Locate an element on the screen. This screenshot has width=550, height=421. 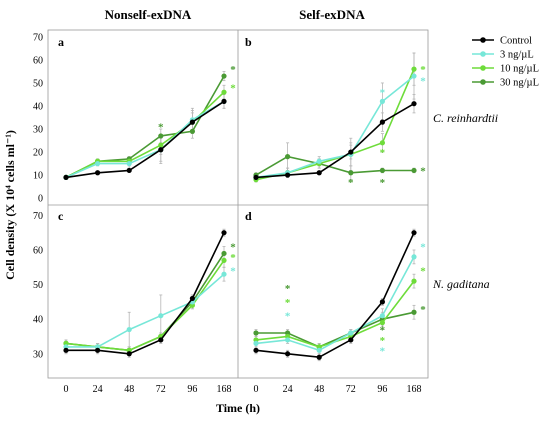
legend-label: 30 ng/µL is located at coordinates (519, 83).